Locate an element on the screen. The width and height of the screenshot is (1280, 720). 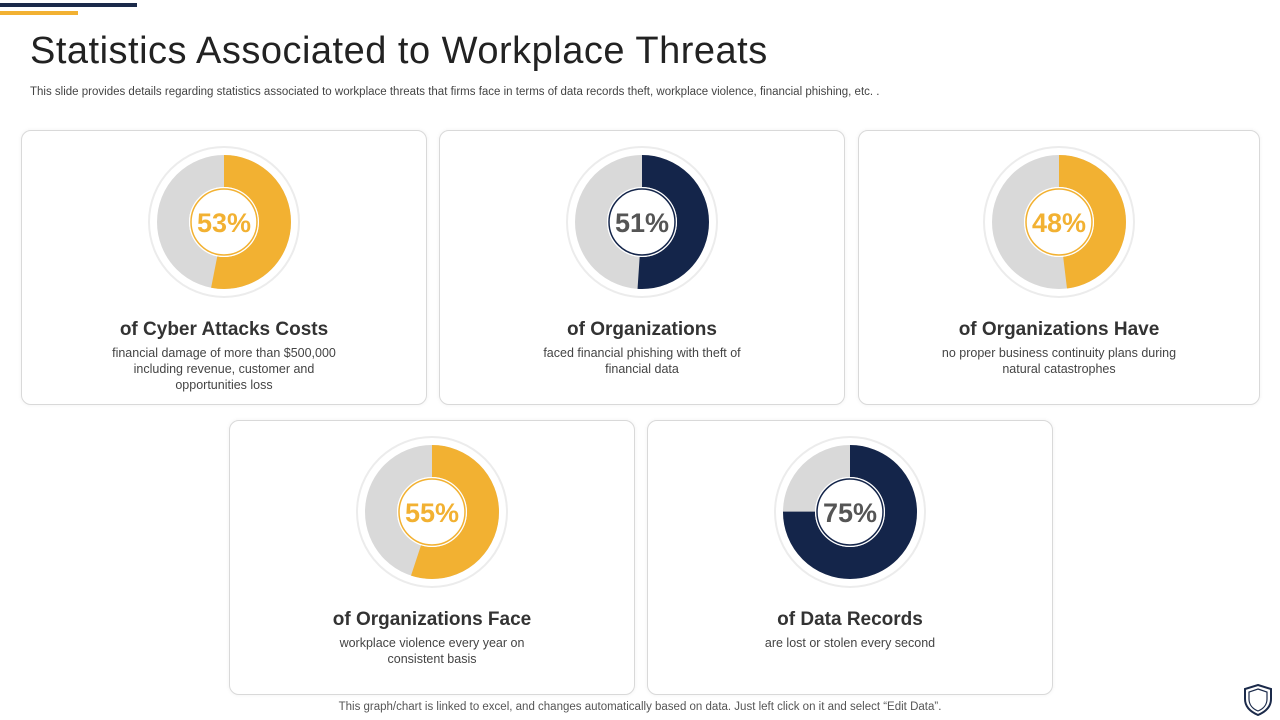
card-heading: of Data Records is located at coordinates (850, 619).